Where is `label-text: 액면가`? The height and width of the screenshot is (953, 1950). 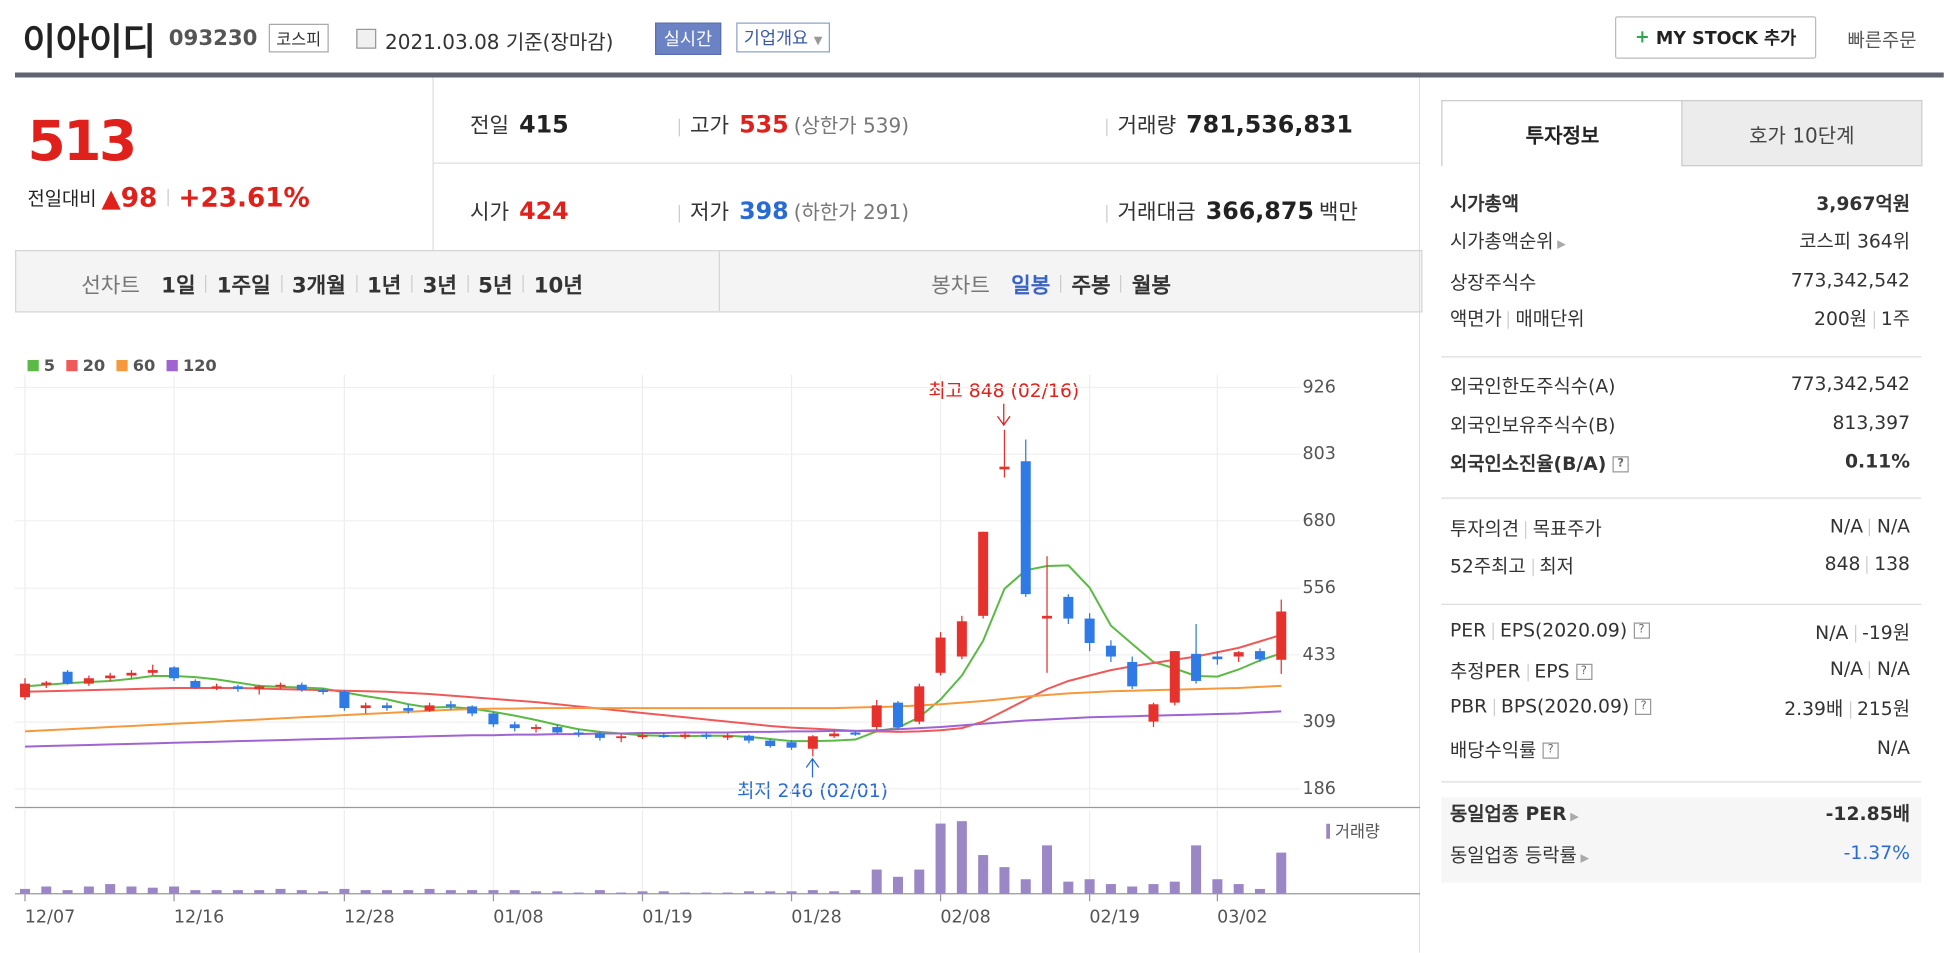 label-text: 액면가 is located at coordinates (1476, 319).